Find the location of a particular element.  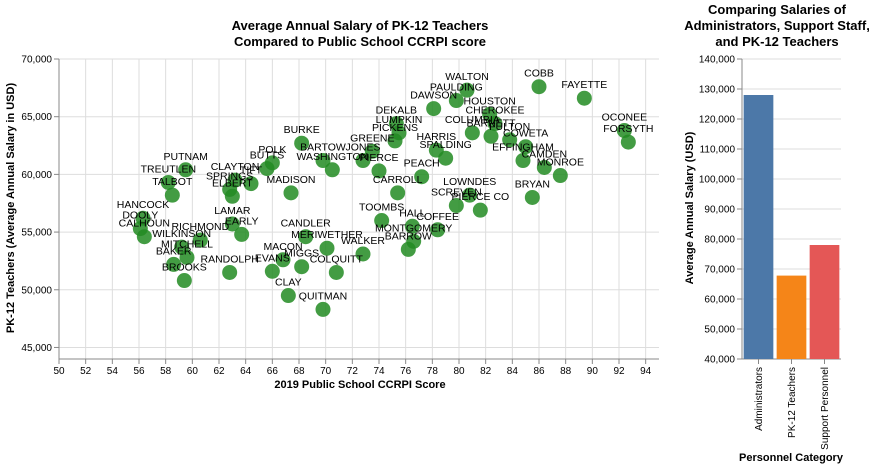

scatter-x-tick-label: 78 is located at coordinates (433, 371).